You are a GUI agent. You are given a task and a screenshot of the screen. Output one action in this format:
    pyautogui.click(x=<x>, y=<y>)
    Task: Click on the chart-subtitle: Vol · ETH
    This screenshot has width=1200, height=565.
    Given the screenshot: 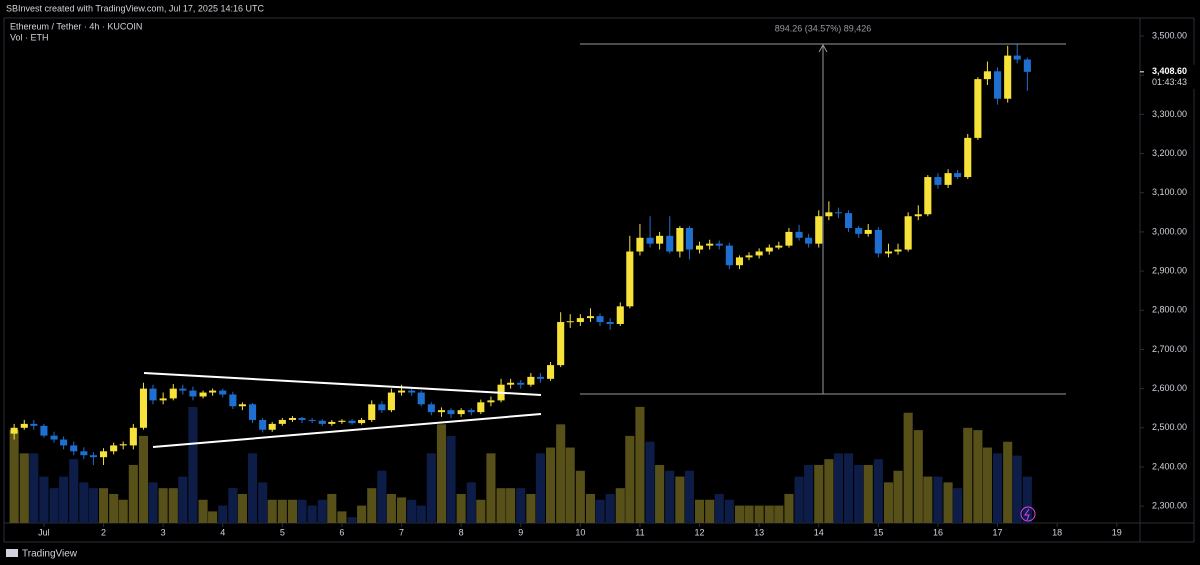 What is the action you would take?
    pyautogui.click(x=29, y=37)
    